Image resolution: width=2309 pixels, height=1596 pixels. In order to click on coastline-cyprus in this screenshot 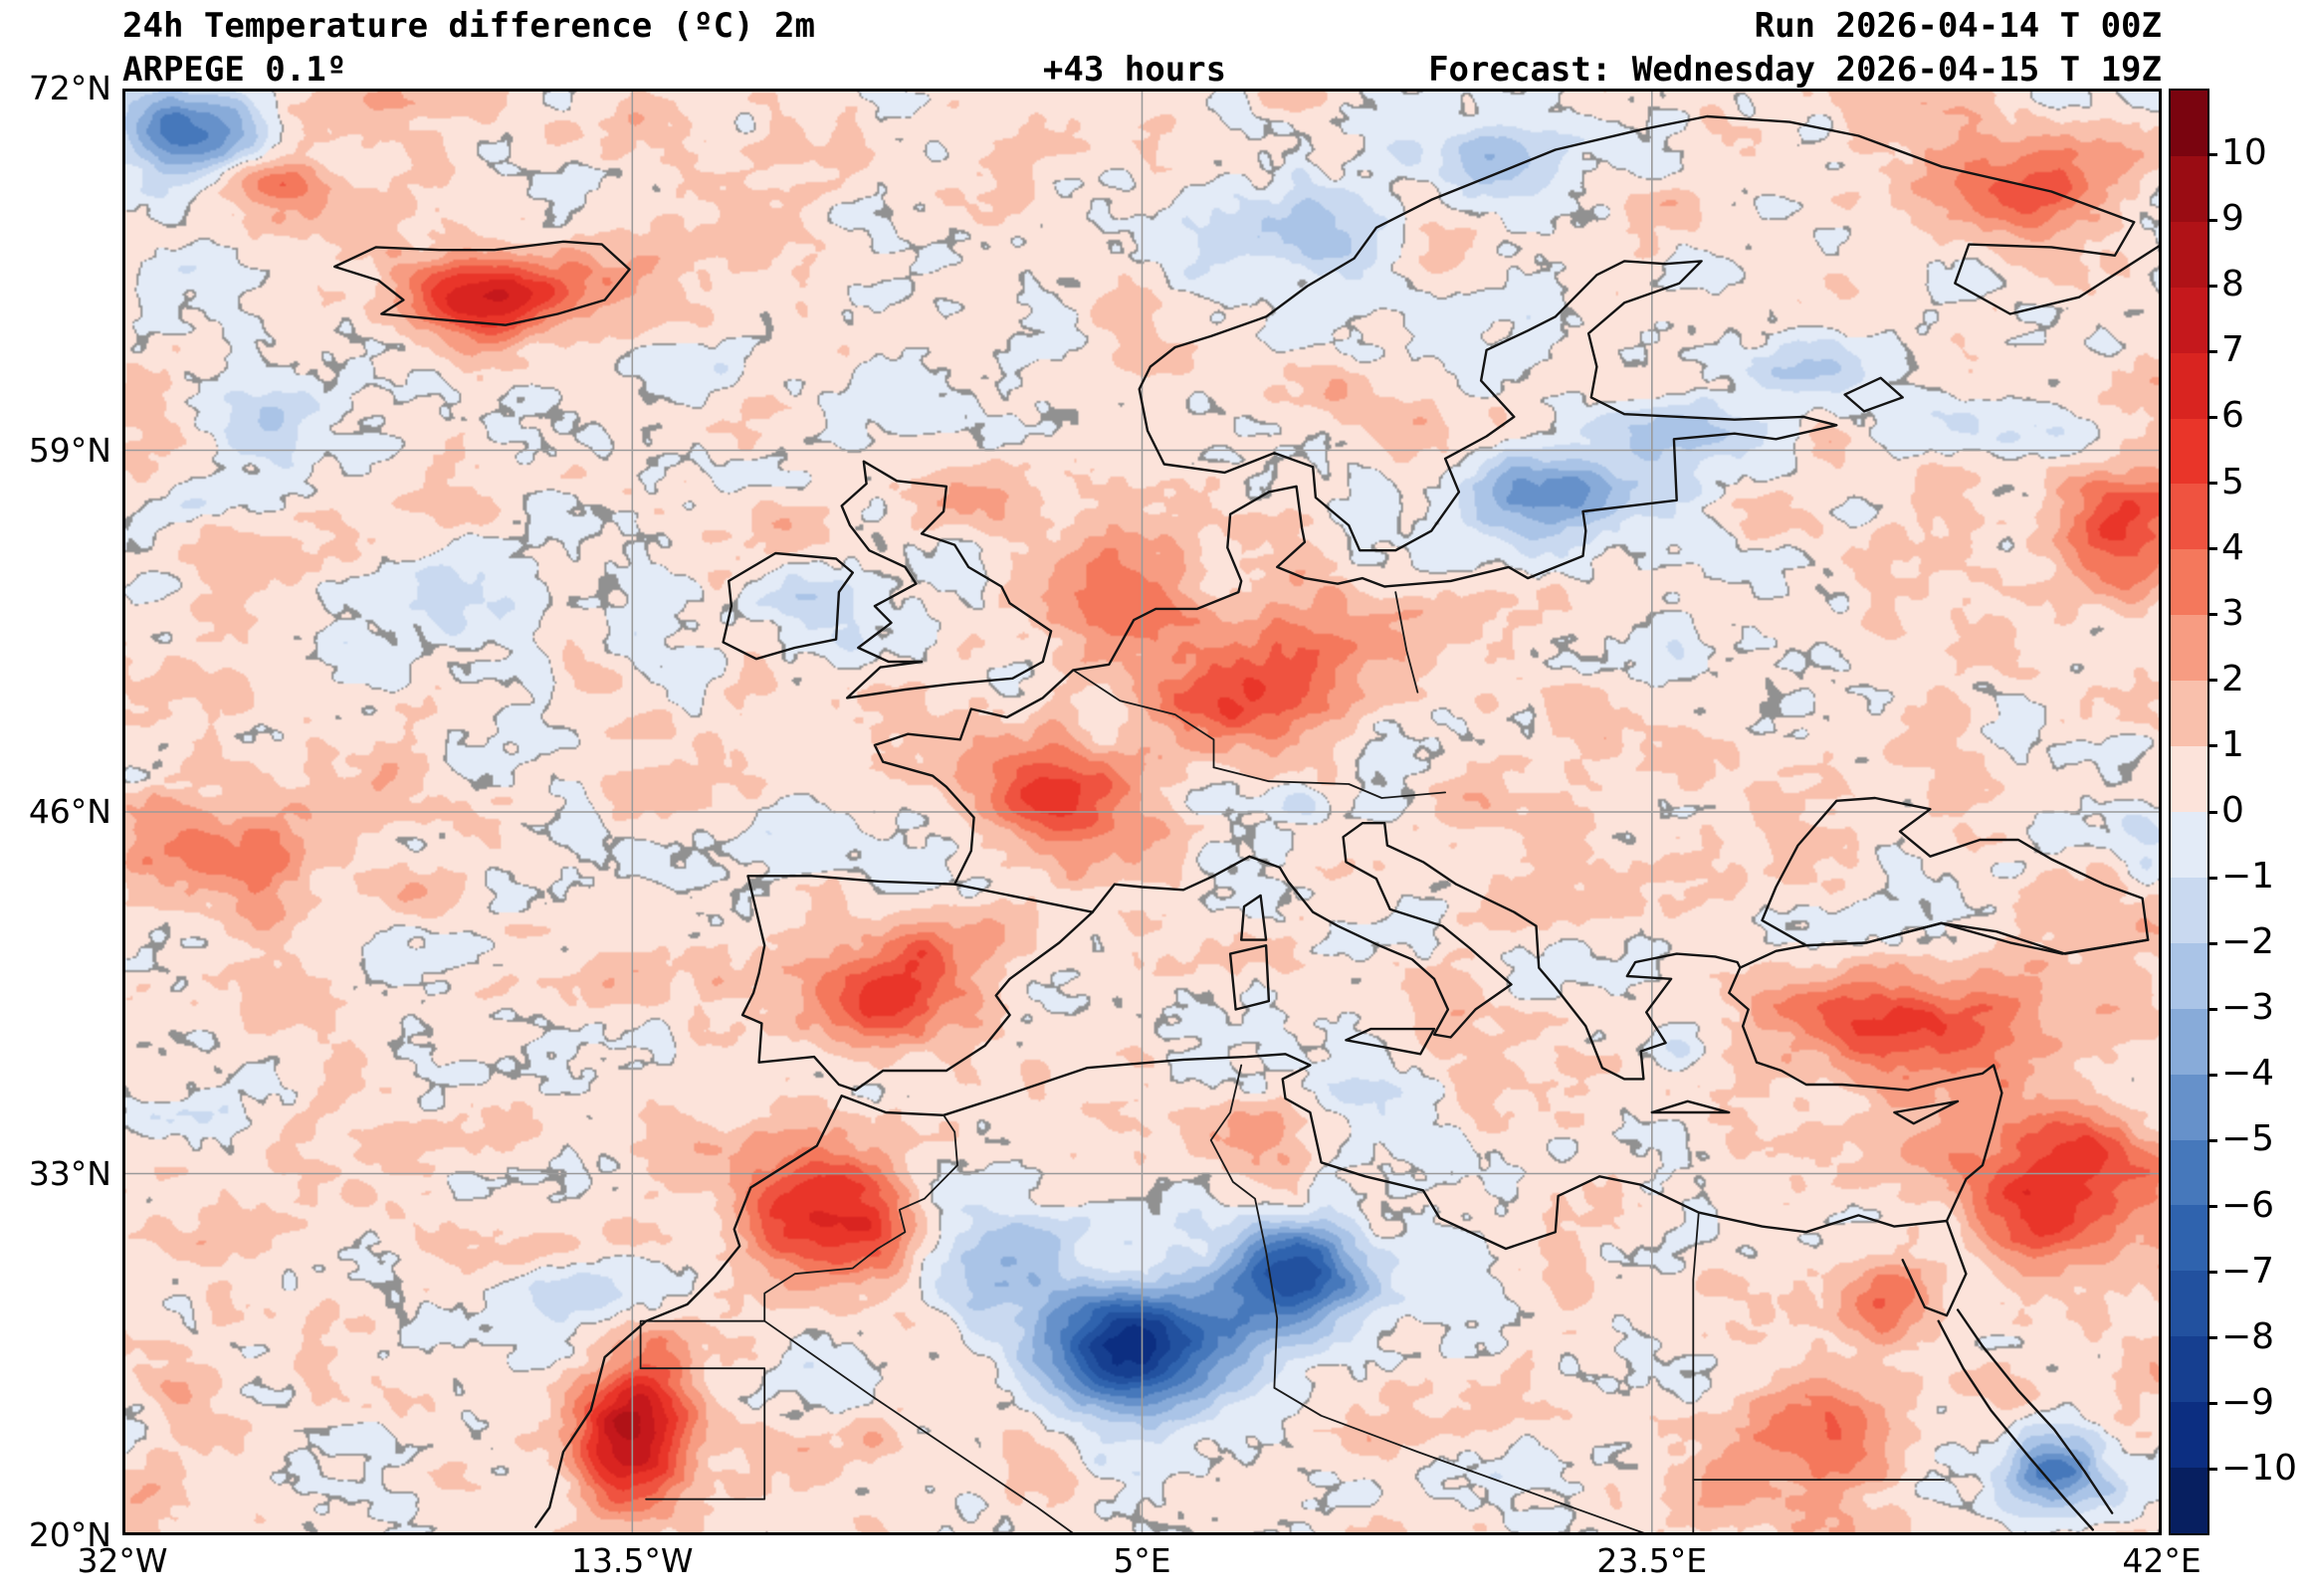, I will do `click(1926, 1112)`.